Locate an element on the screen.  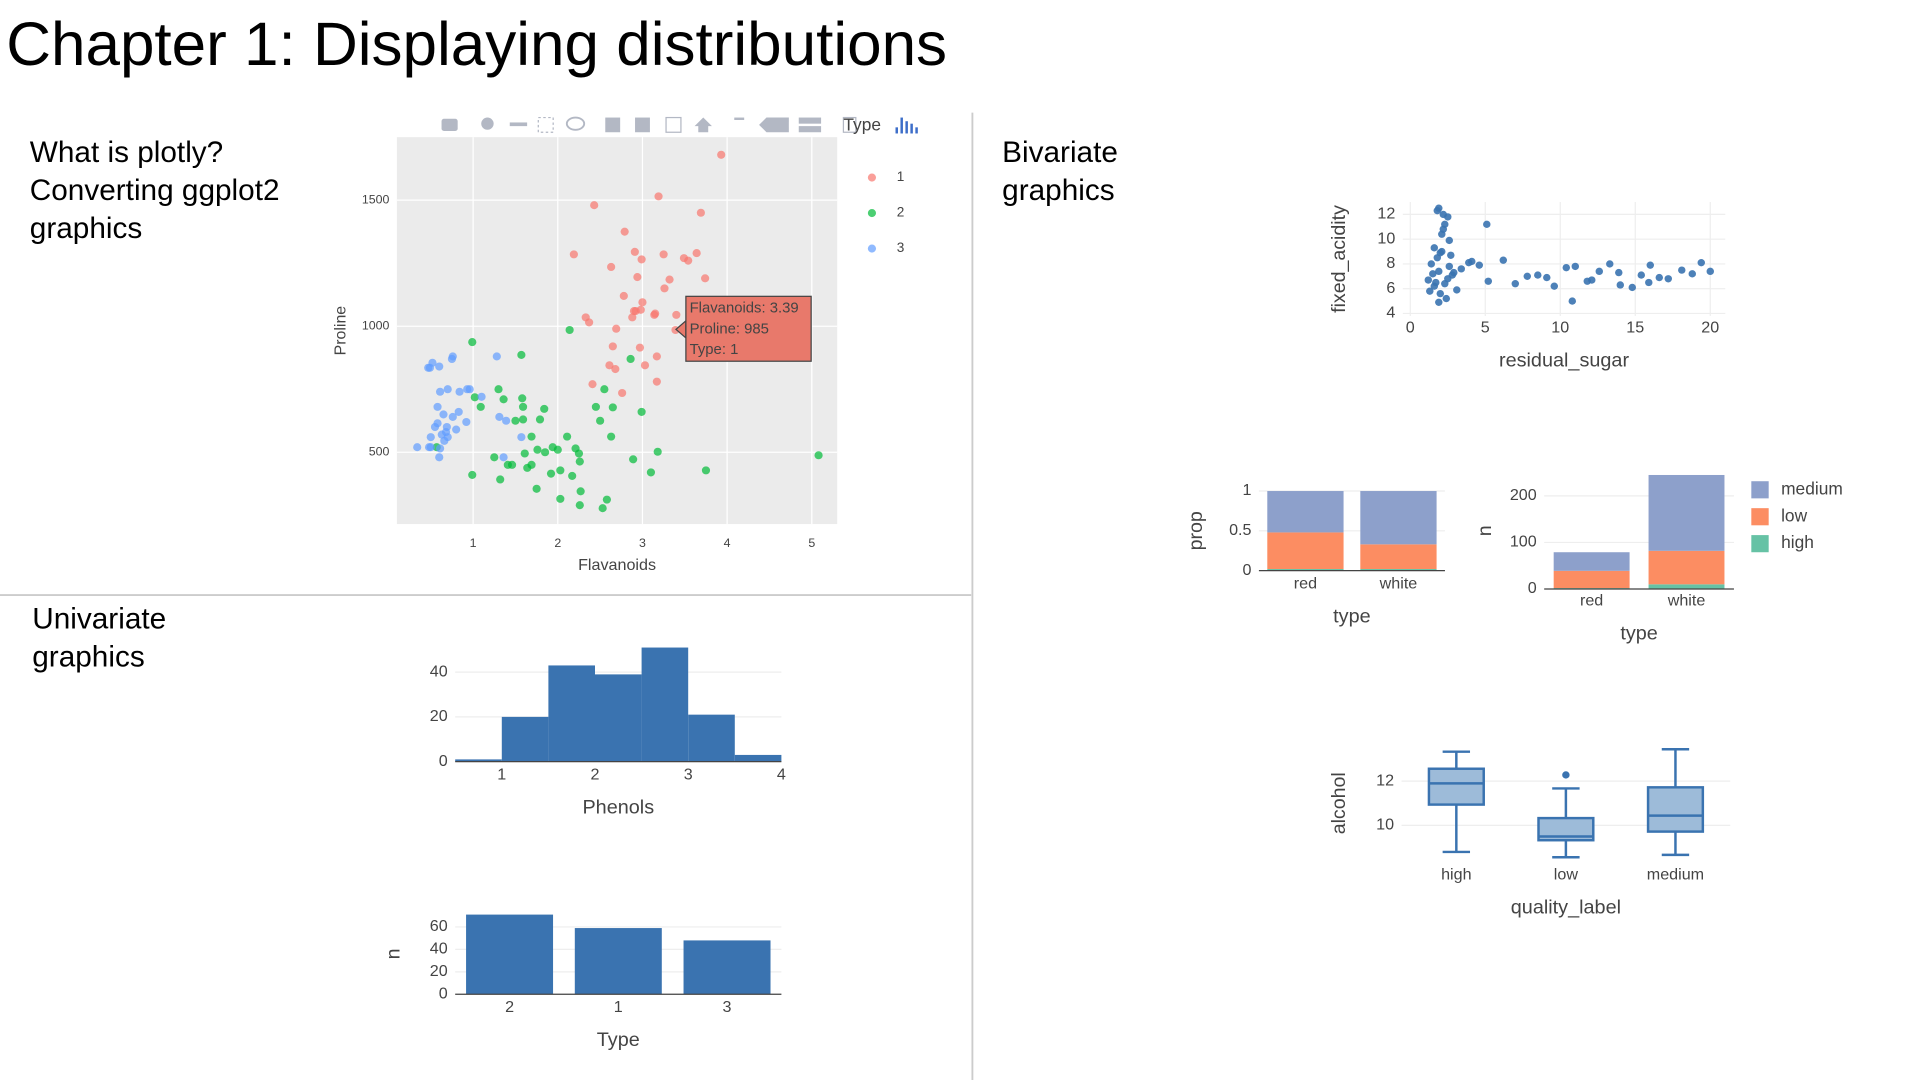
icon-spike is located at coordinates (739, 118).